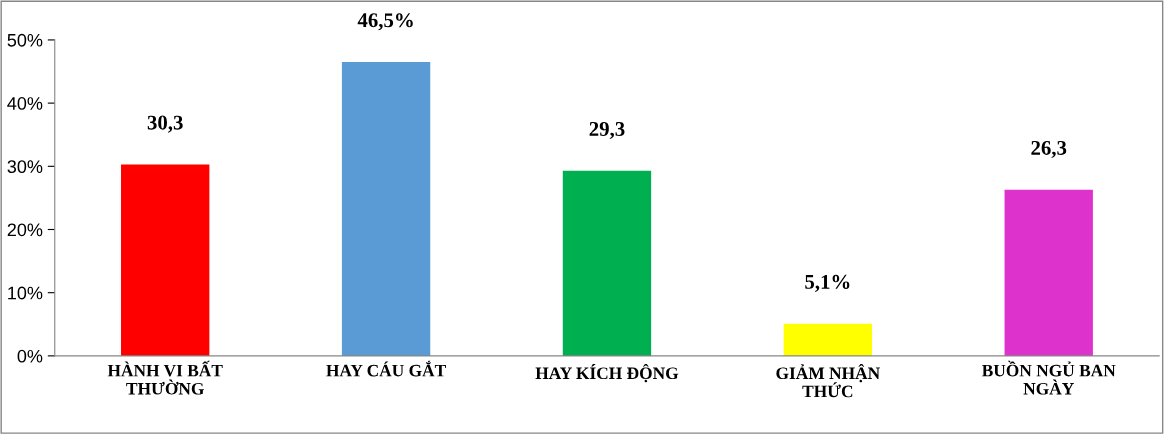 This screenshot has width=1165, height=434. What do you see at coordinates (25, 167) in the screenshot?
I see `y-tick-label: 30%` at bounding box center [25, 167].